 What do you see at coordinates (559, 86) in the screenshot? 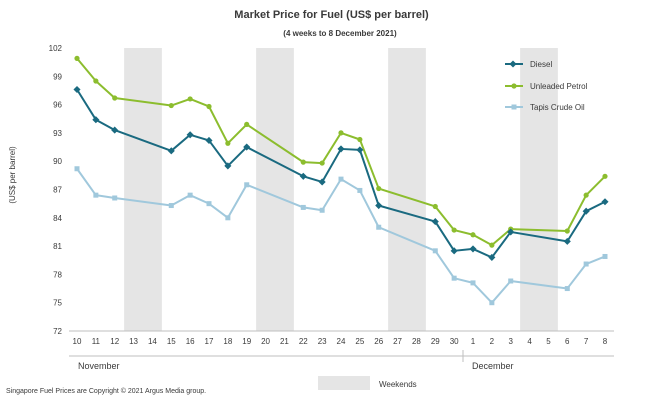
I see `legend-label-unleaded: Unleaded Petrol` at bounding box center [559, 86].